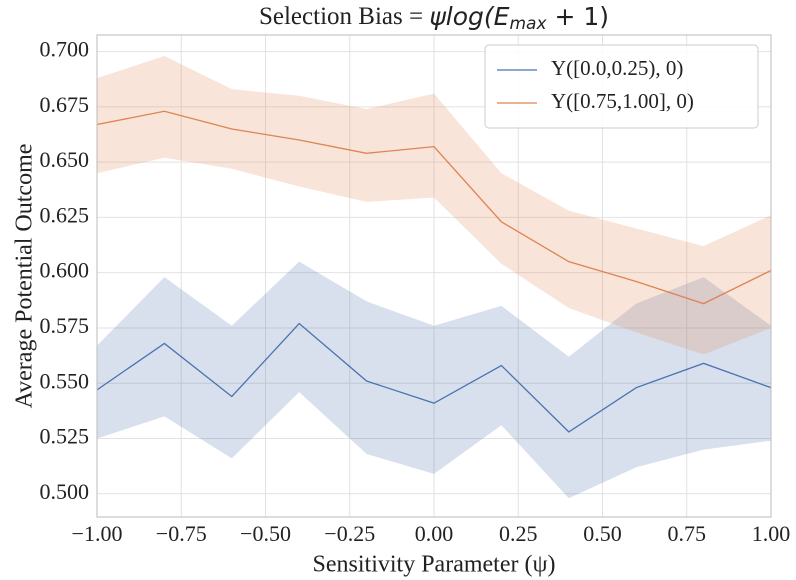 This screenshot has width=796, height=580. I want to click on y-tick-label: 0.550, so click(65, 380).